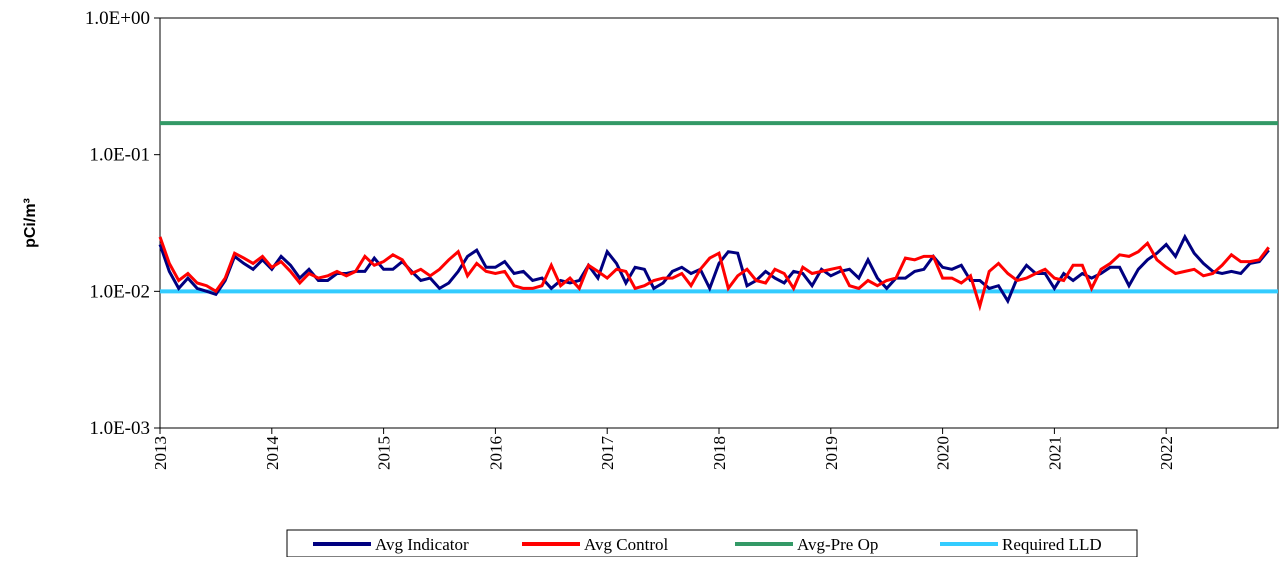 Image resolution: width=1286 pixels, height=562 pixels. I want to click on x-tick-label: 2013, so click(160, 453).